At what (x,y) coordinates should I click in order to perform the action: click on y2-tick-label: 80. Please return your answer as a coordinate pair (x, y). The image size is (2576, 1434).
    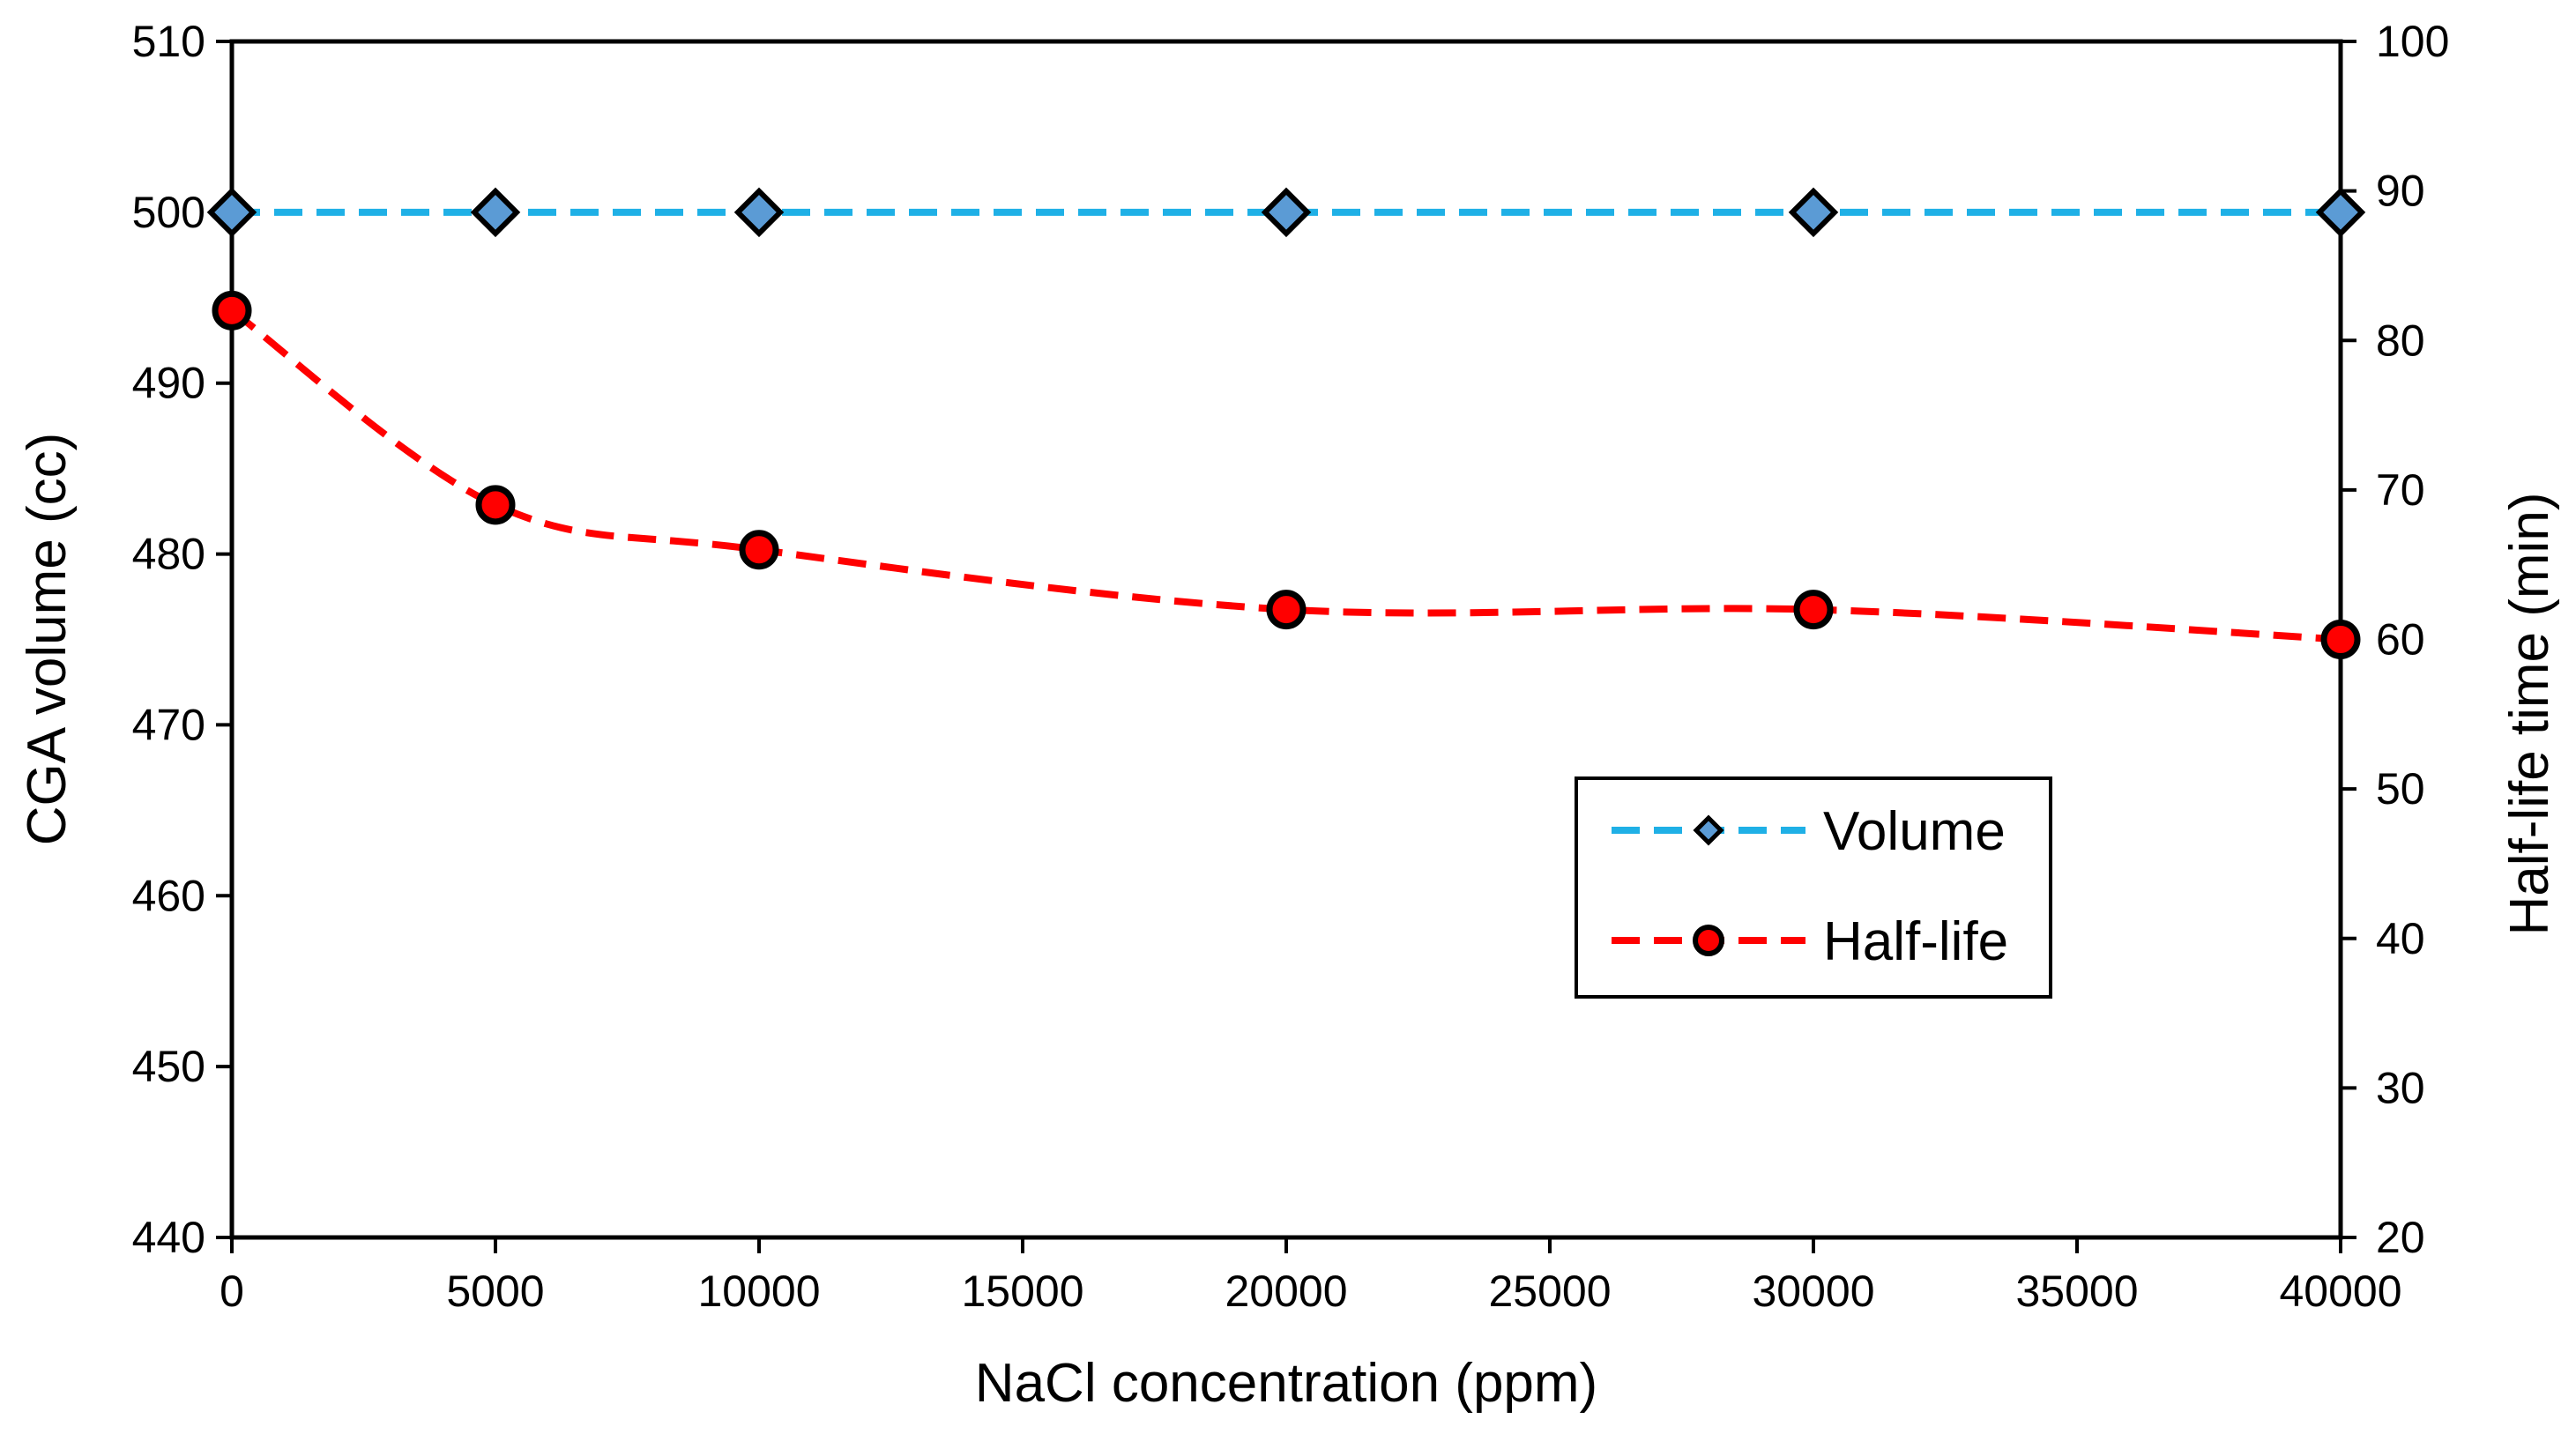
    Looking at the image, I should click on (2401, 340).